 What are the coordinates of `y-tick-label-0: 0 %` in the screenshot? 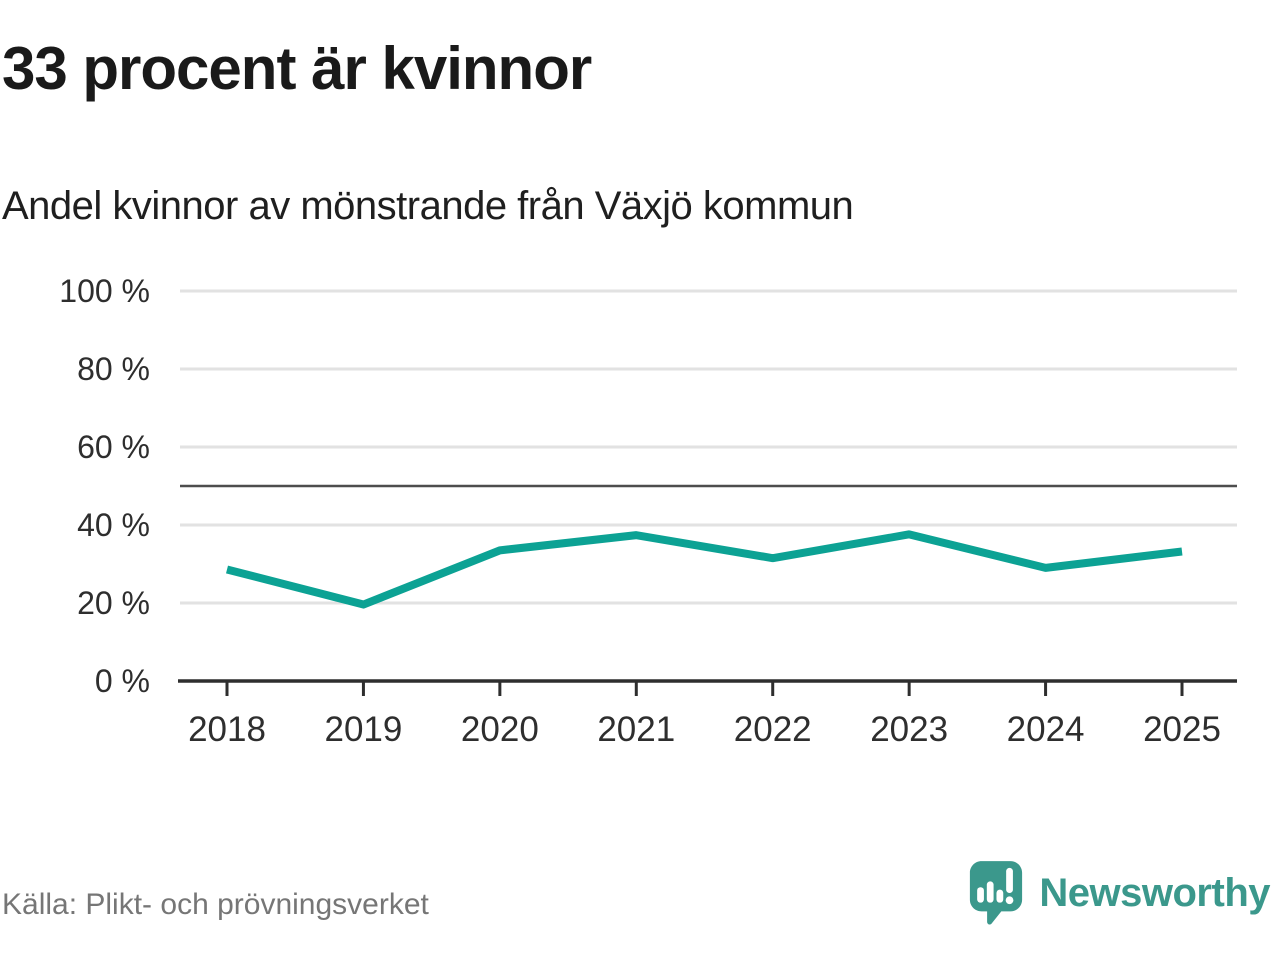 It's located at (122, 681).